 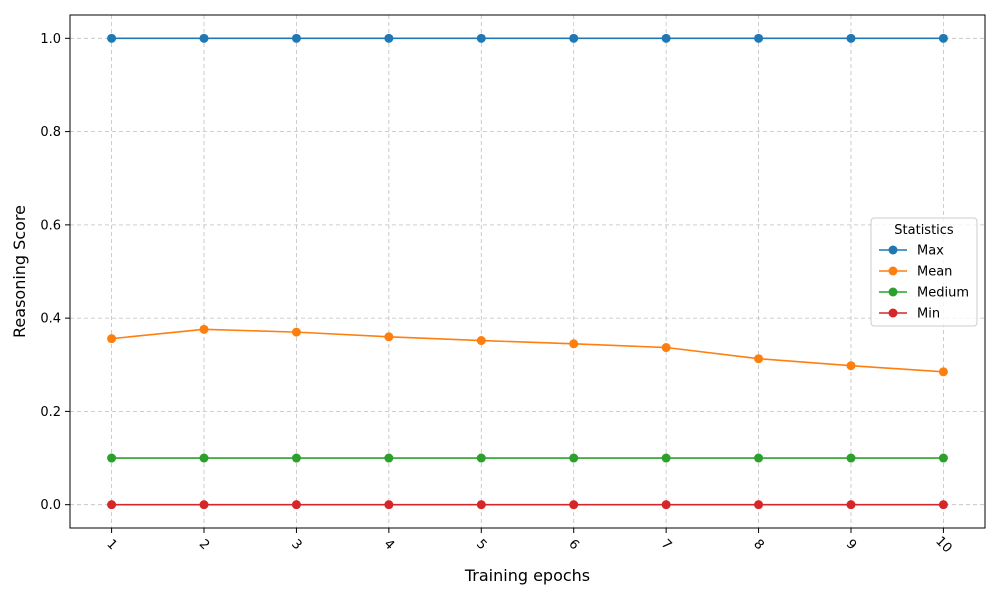 I want to click on legend-label: Medium, so click(x=943, y=293).